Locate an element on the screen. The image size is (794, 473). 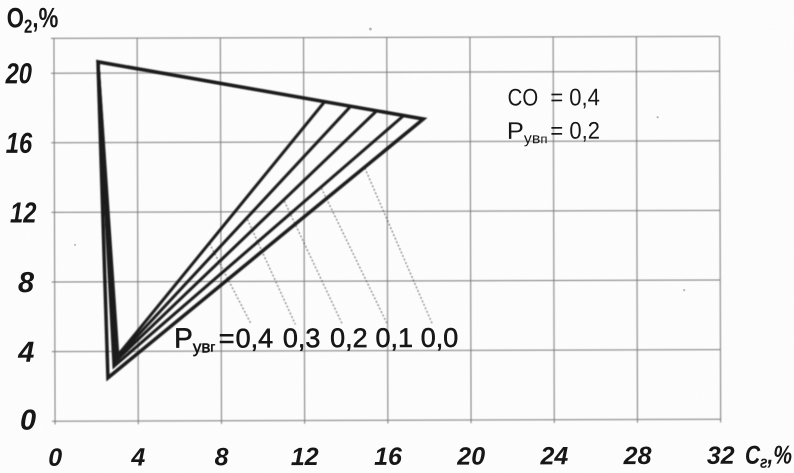
svg-text: = 0,4 is located at coordinates (575, 97).